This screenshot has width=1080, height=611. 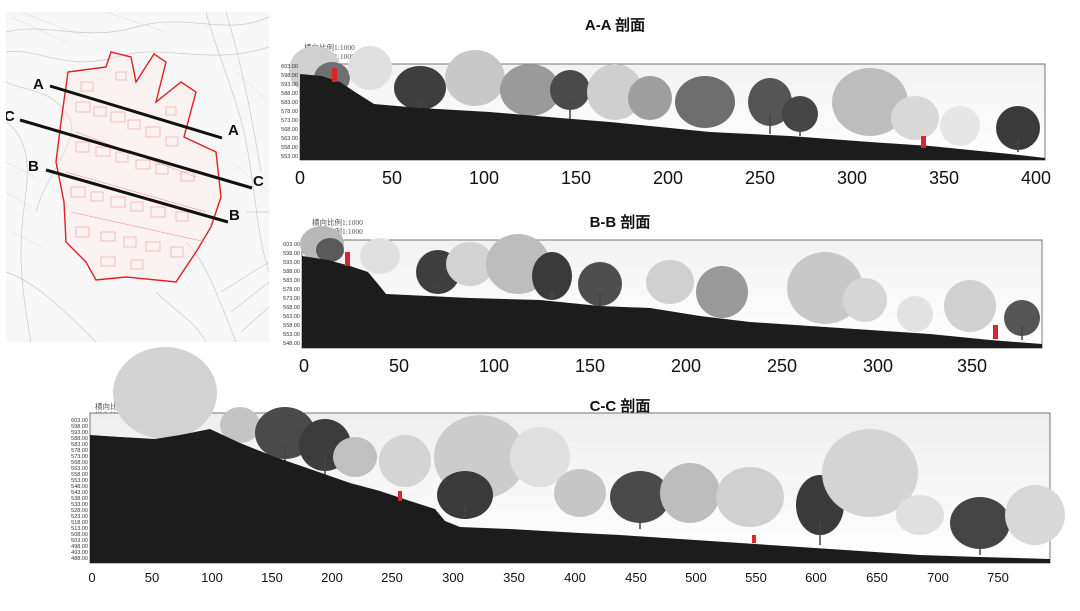 What do you see at coordinates (79, 499) in the screenshot?
I see `elev-tick: 538.00` at bounding box center [79, 499].